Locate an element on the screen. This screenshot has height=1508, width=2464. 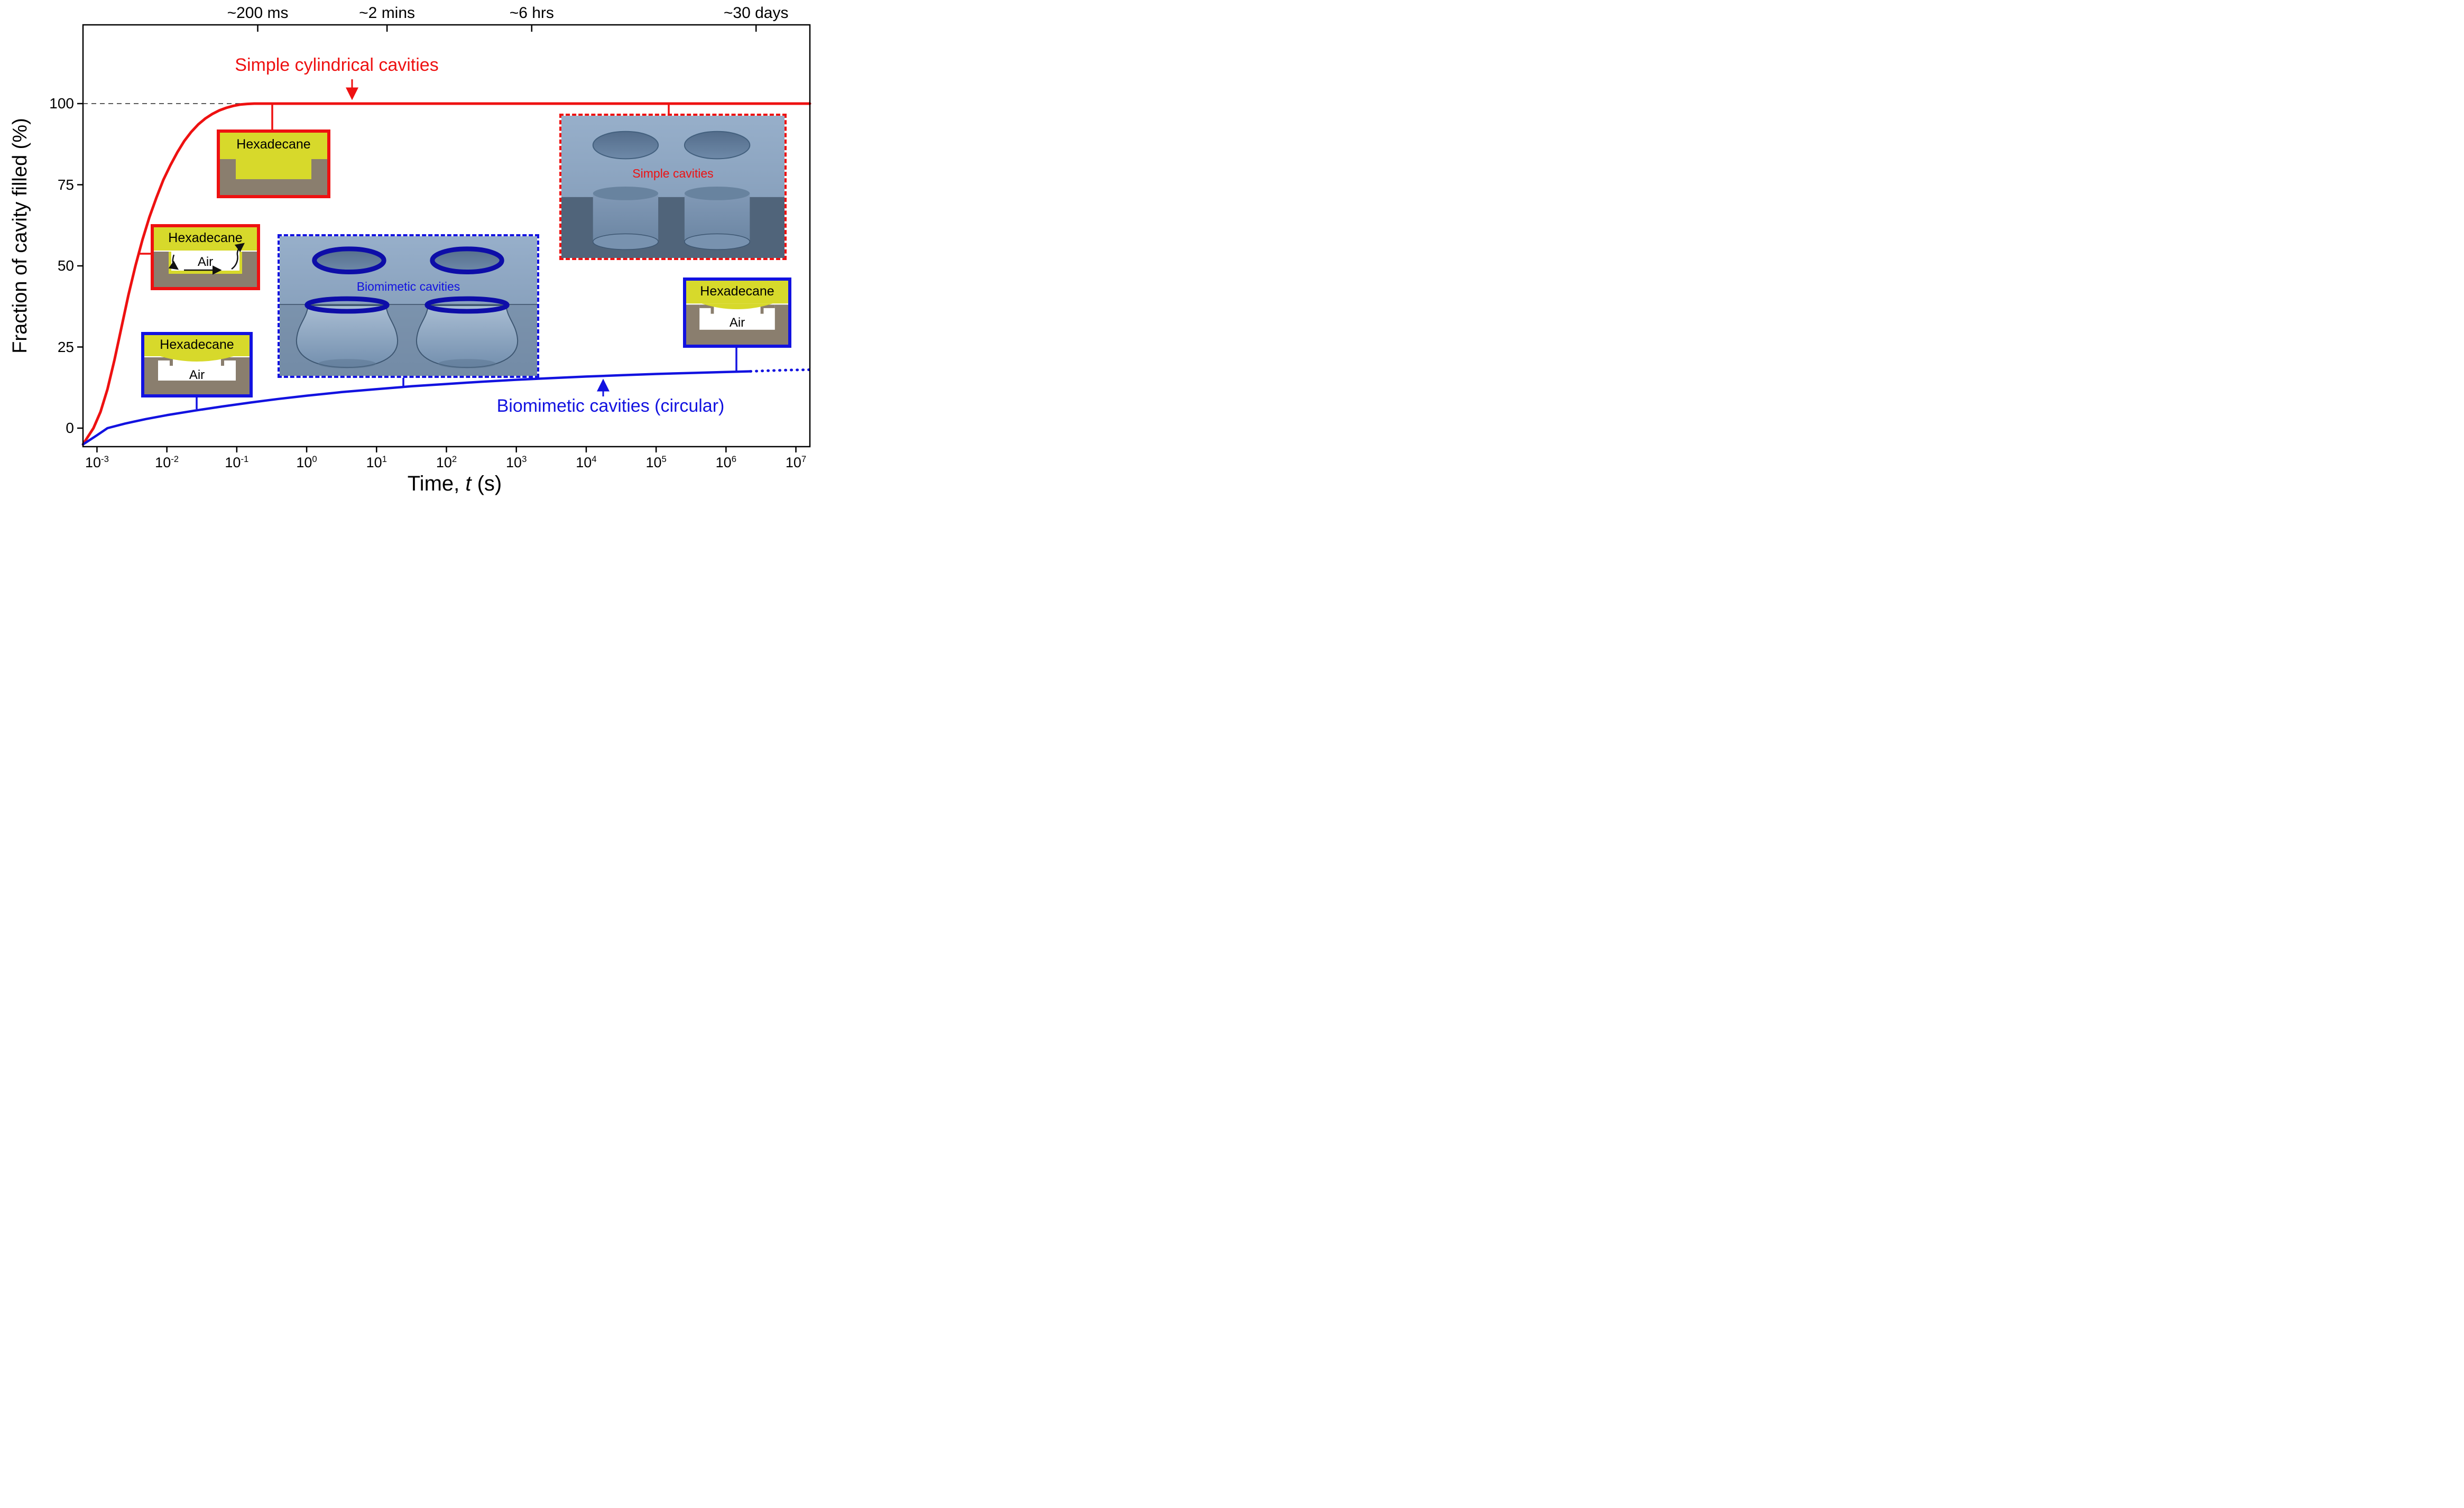
render-simple-drawing is located at coordinates (673, 187).